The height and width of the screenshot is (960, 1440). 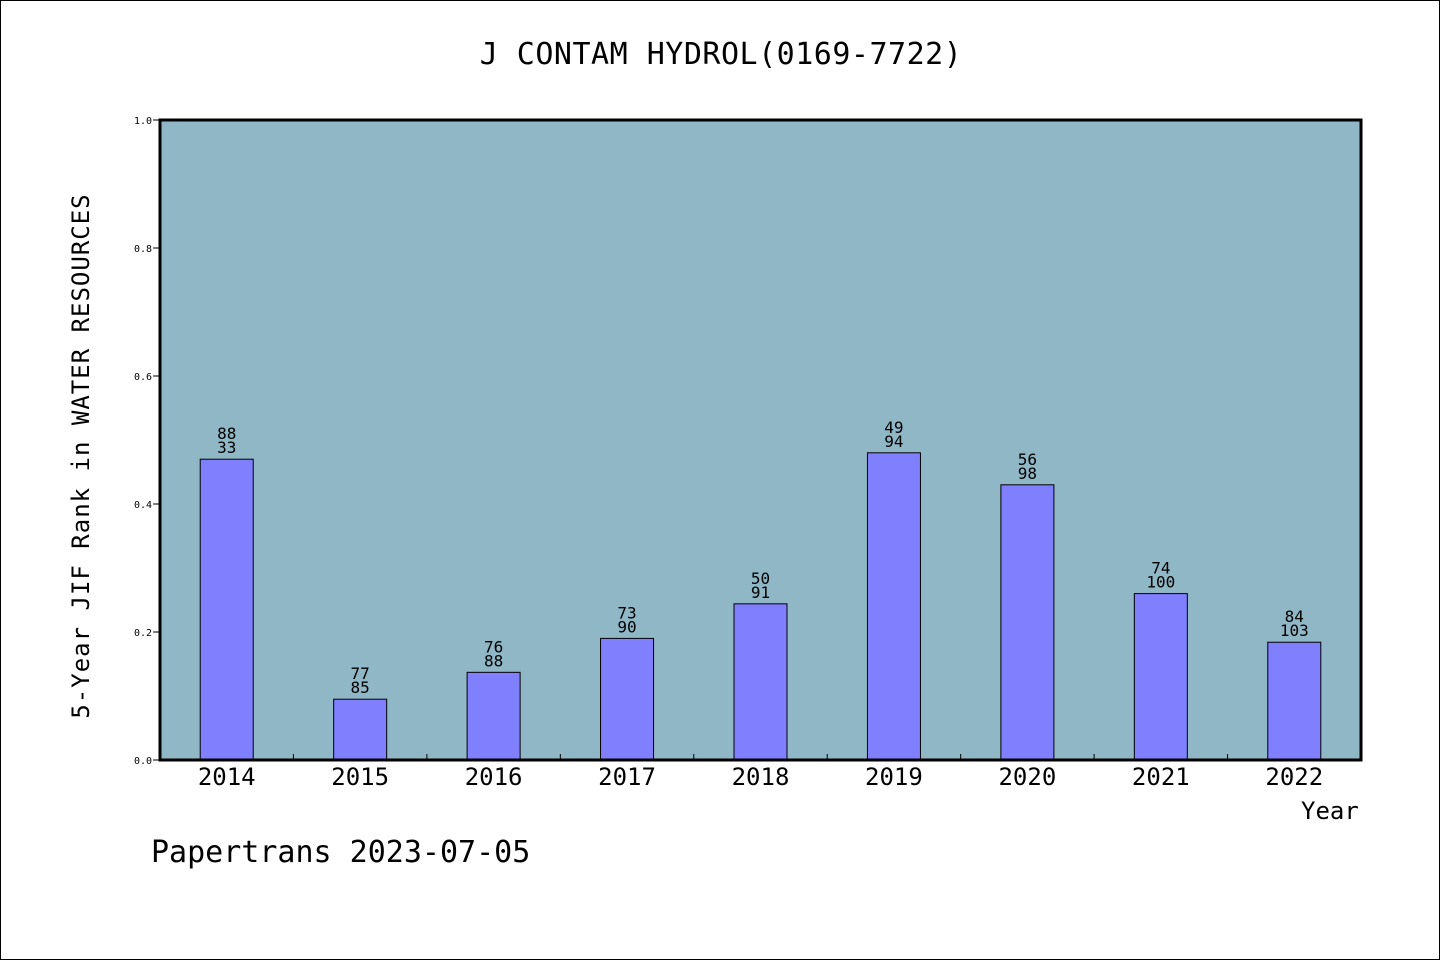 What do you see at coordinates (360, 673) in the screenshot?
I see `bar-label-top: 77` at bounding box center [360, 673].